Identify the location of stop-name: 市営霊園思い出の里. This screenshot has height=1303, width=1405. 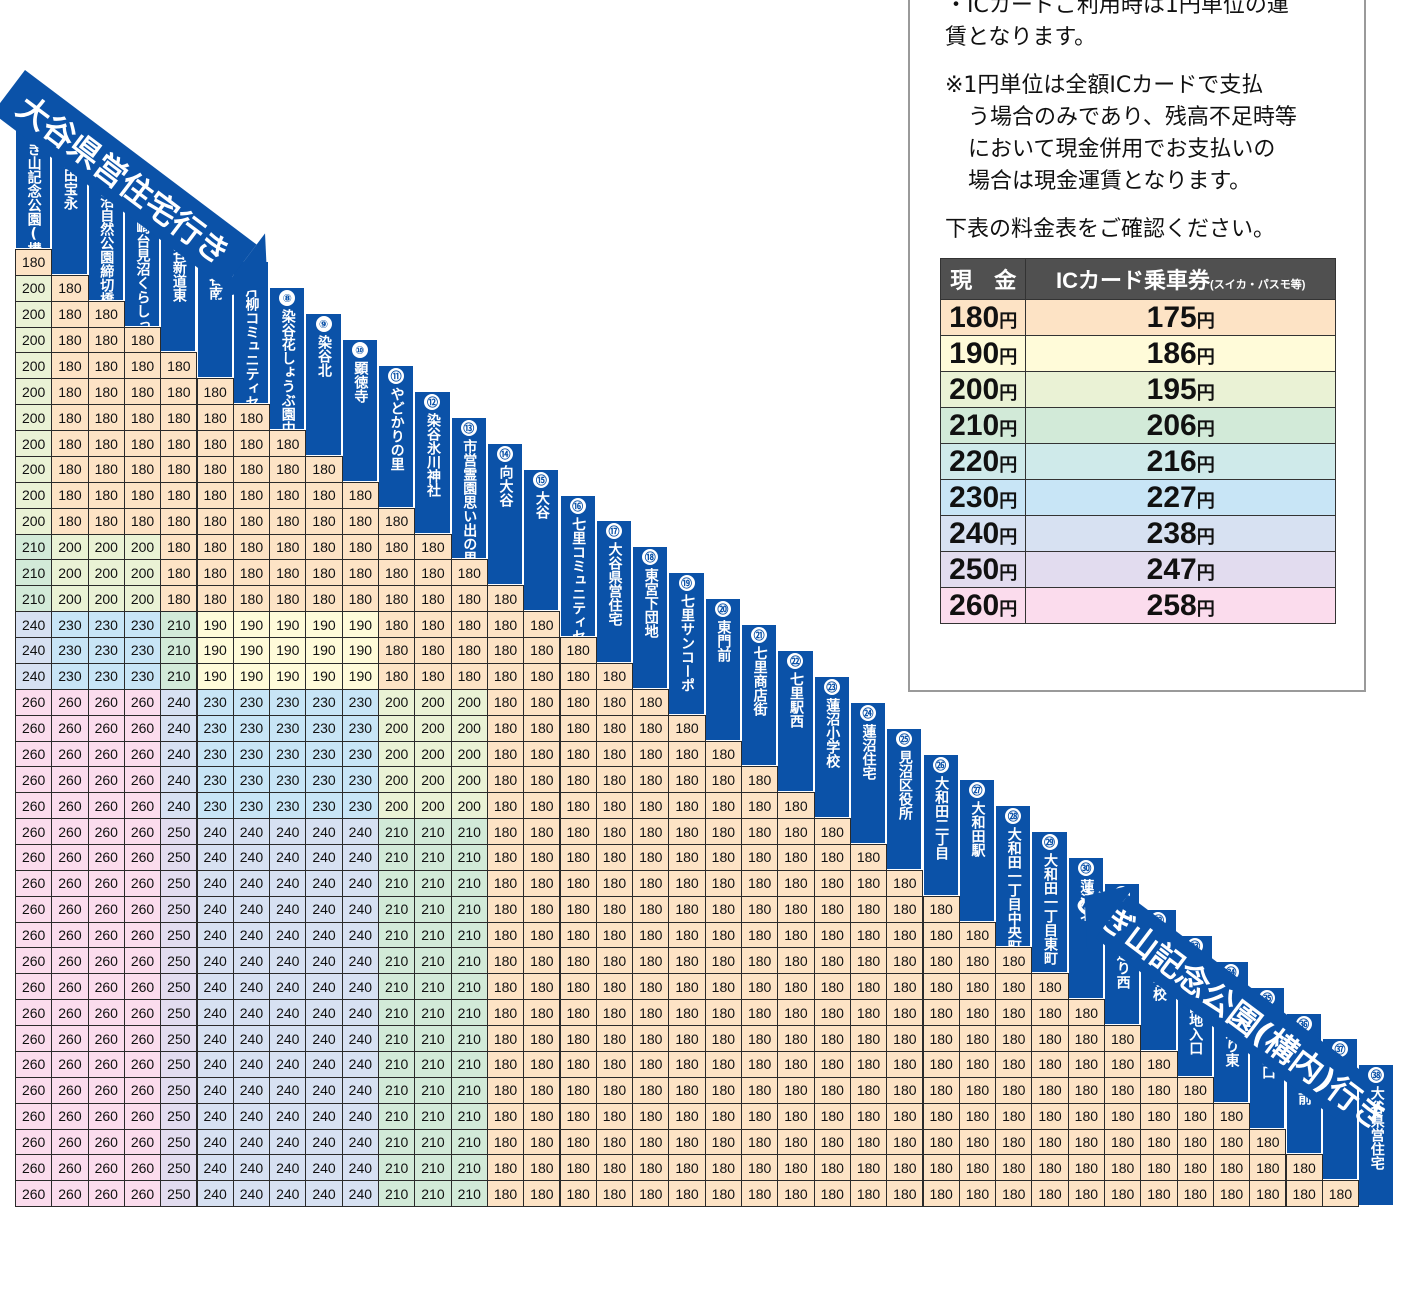
(469, 499).